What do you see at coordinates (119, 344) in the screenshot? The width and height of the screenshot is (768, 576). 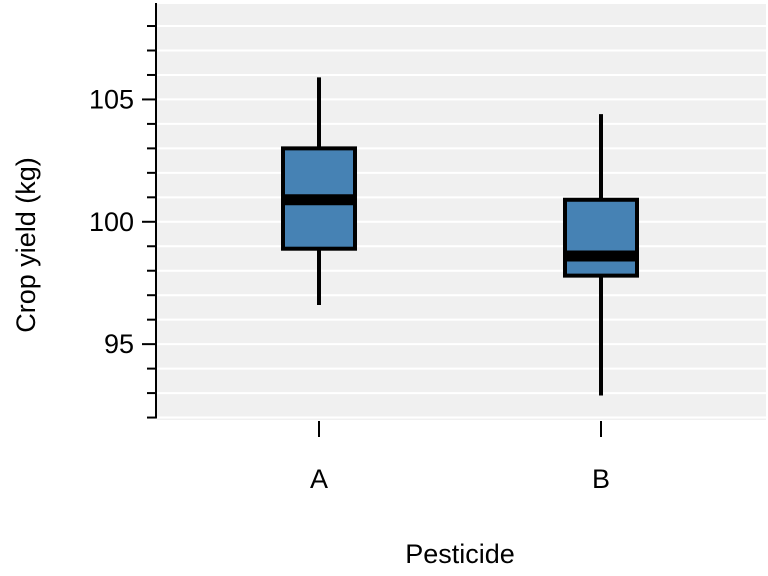 I see `y-tick-label: 95` at bounding box center [119, 344].